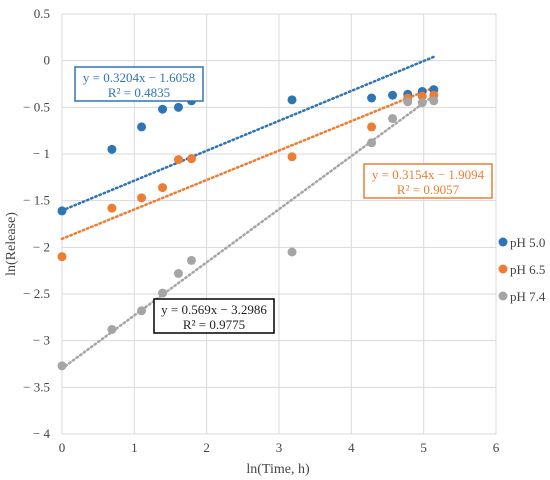  What do you see at coordinates (351, 447) in the screenshot?
I see `x-tick-label: 4` at bounding box center [351, 447].